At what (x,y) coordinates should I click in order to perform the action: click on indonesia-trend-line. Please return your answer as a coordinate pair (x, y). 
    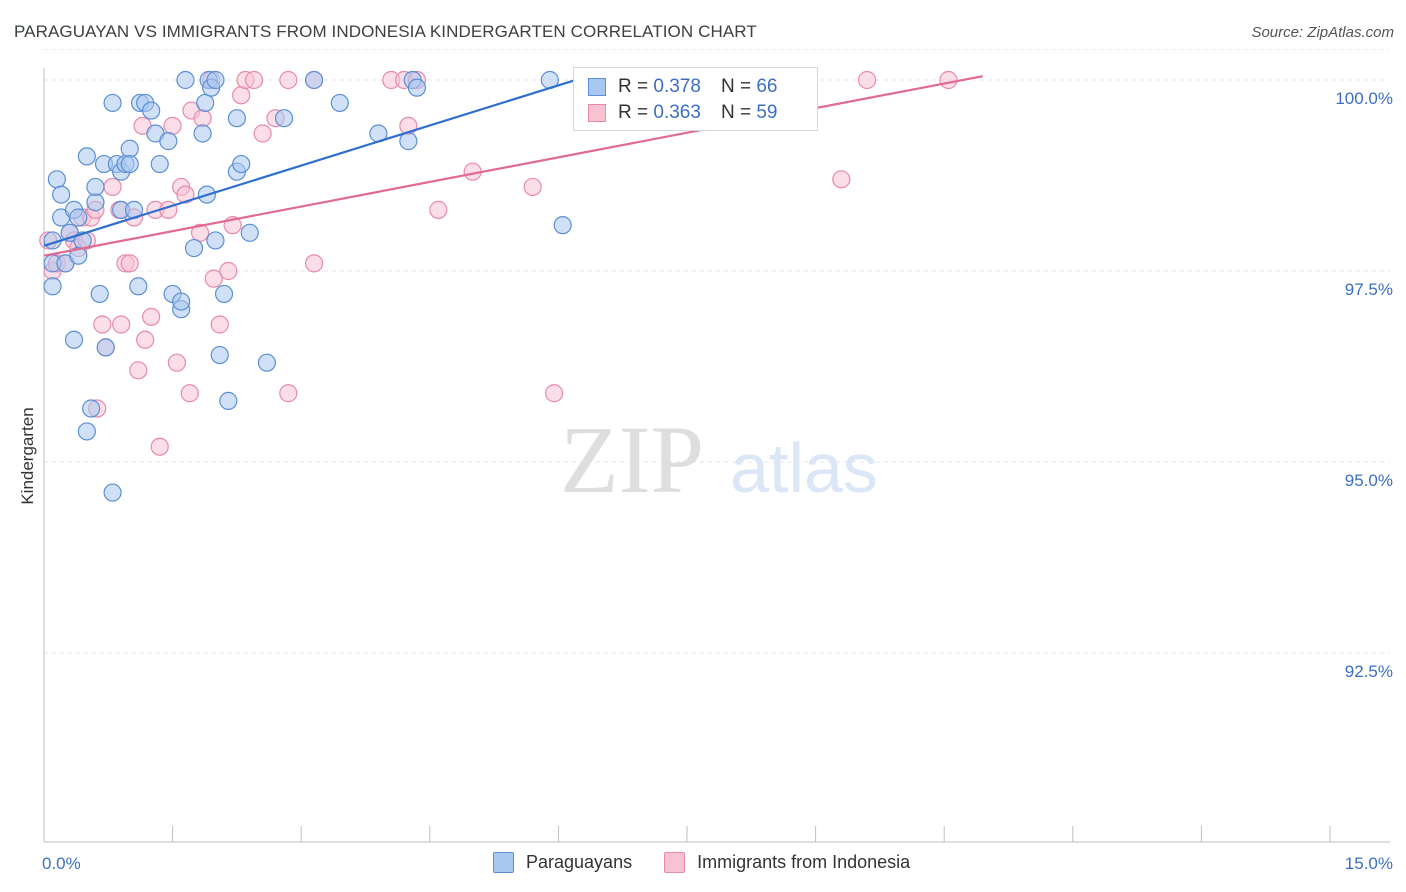
    Looking at the image, I should click on (513, 166).